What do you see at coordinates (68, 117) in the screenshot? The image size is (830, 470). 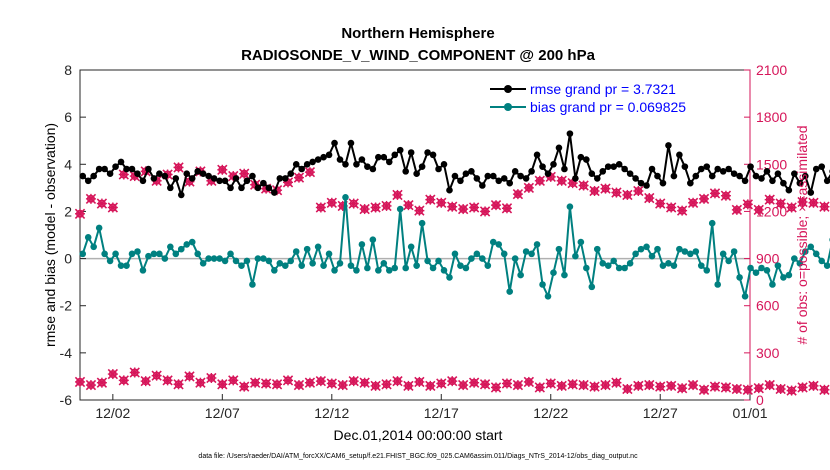 I see `y-tick-label: 6` at bounding box center [68, 117].